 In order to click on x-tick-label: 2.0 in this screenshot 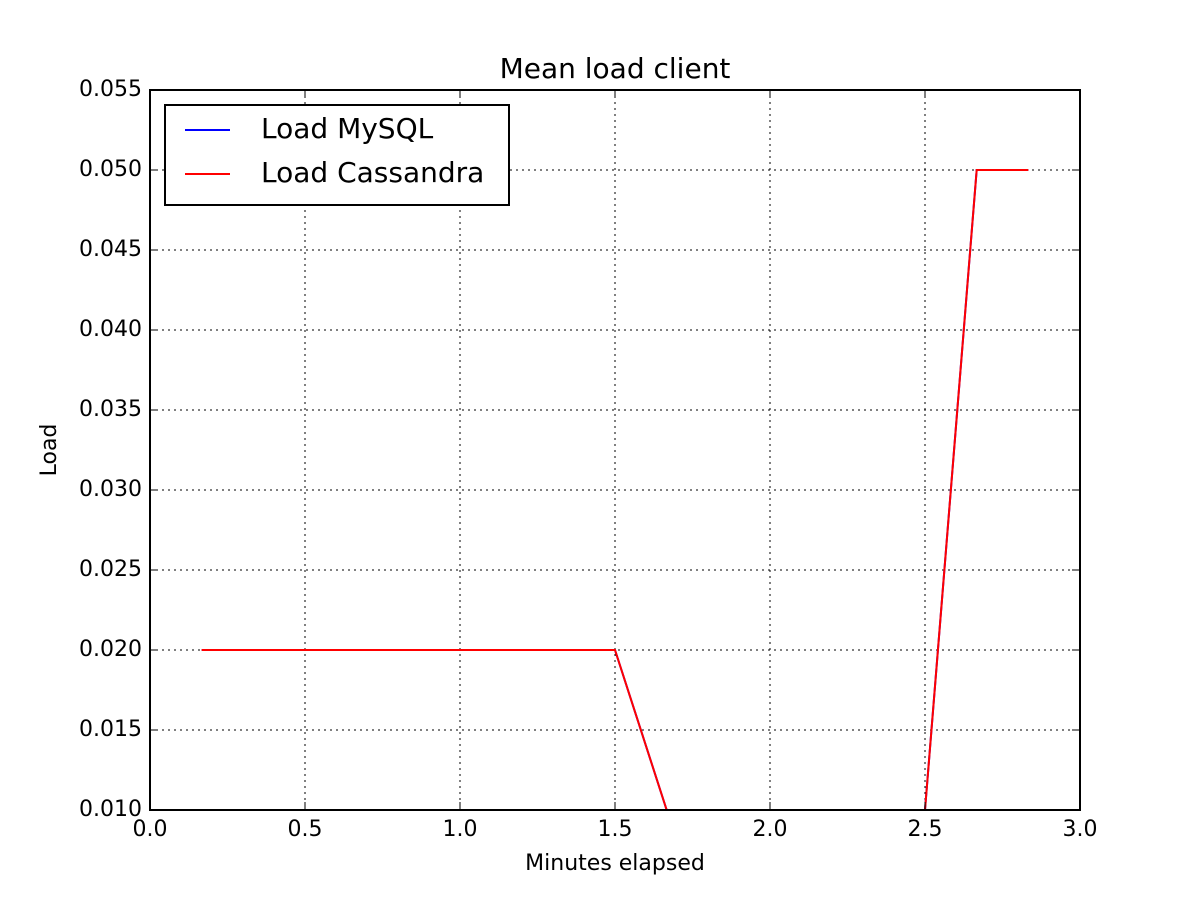, I will do `click(770, 829)`.